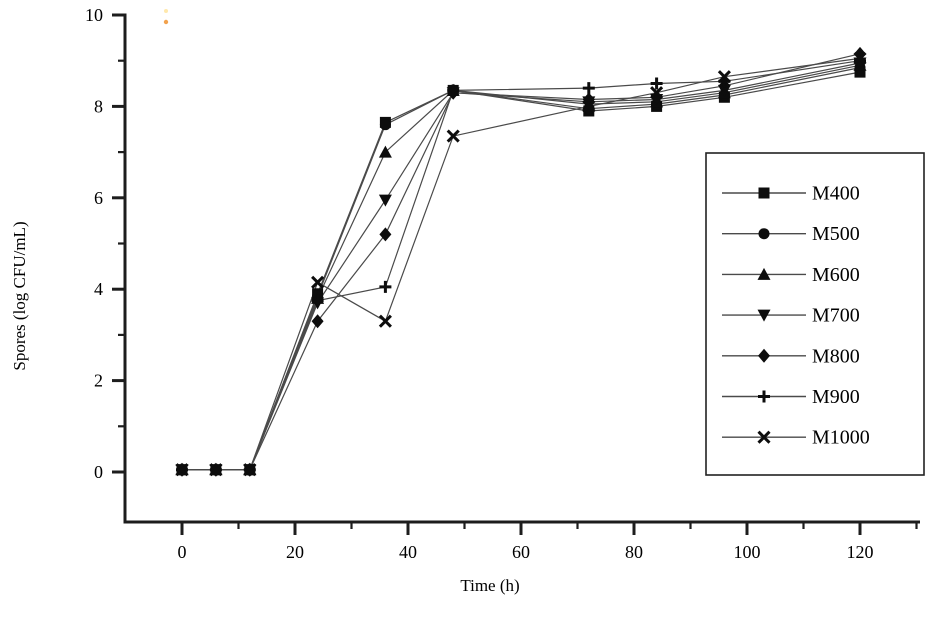 This screenshot has width=929, height=618. Describe the element at coordinates (860, 552) in the screenshot. I see `x-axis-tick-label: 120` at that location.